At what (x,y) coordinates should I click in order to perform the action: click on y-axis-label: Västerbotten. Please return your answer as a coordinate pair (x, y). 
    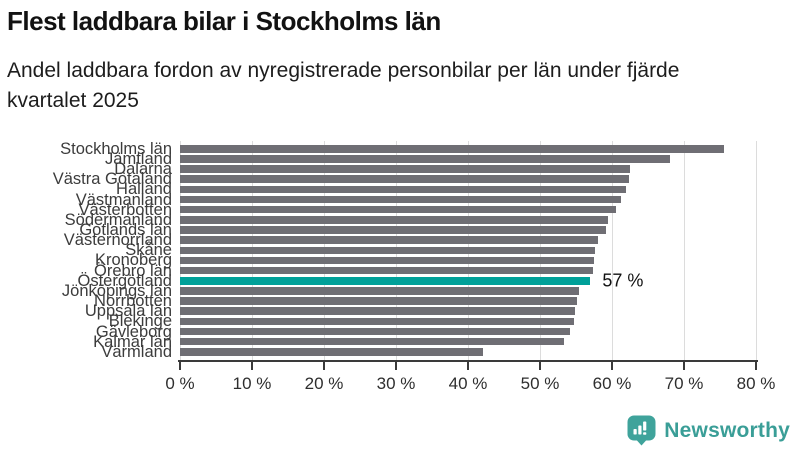
    Looking at the image, I should click on (125, 209).